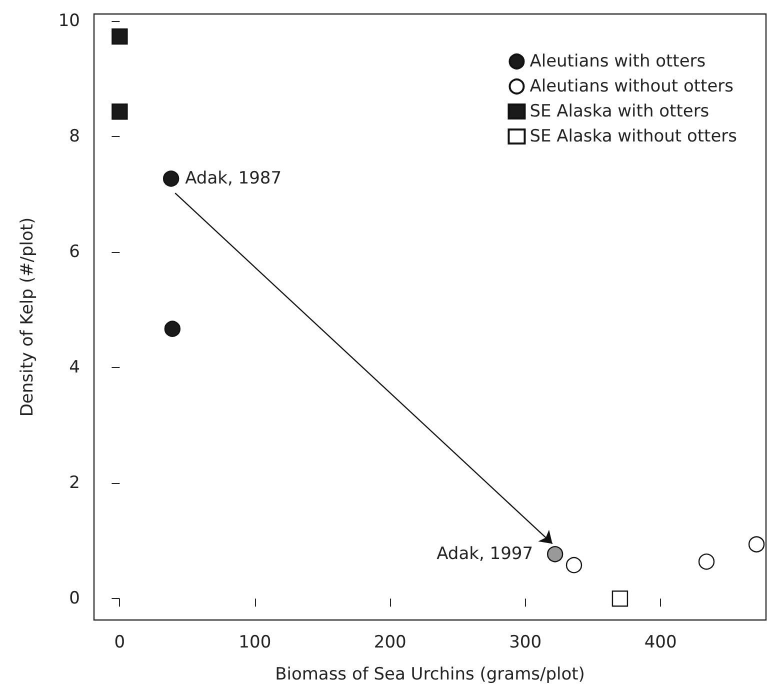 The image size is (767, 696). Describe the element at coordinates (485, 554) in the screenshot. I see `annotation: Adak, 1997` at that location.